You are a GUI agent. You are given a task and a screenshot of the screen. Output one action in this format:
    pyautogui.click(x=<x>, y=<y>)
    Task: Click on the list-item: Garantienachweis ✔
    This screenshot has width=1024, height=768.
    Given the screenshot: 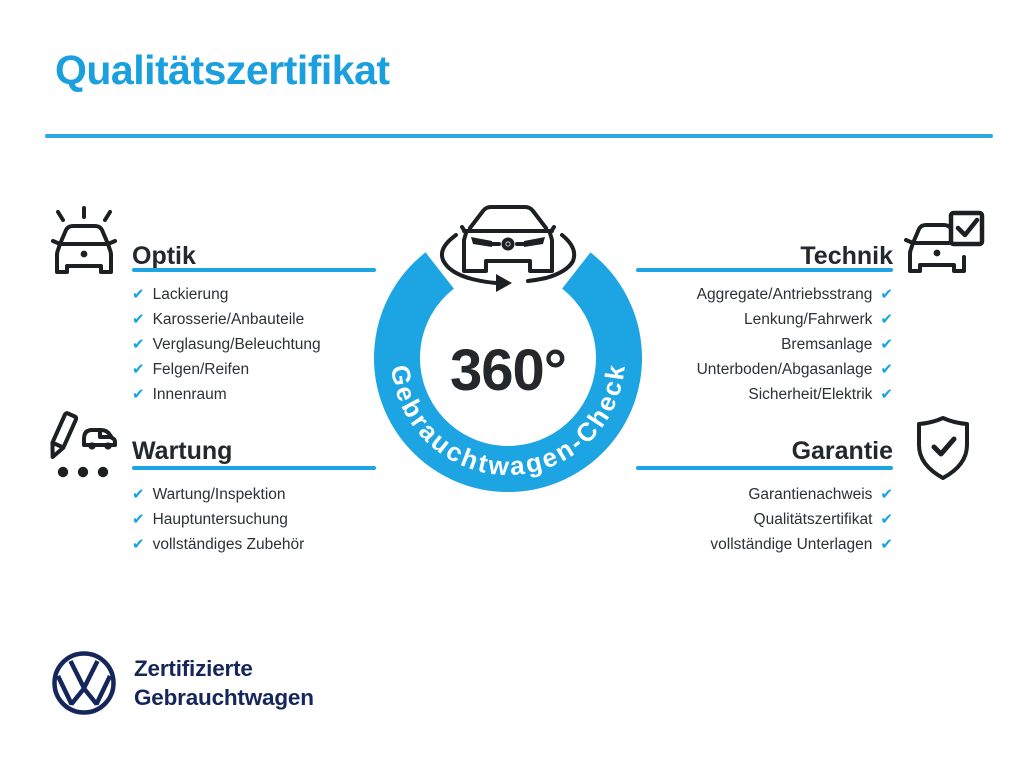 What is the action you would take?
    pyautogui.click(x=820, y=494)
    